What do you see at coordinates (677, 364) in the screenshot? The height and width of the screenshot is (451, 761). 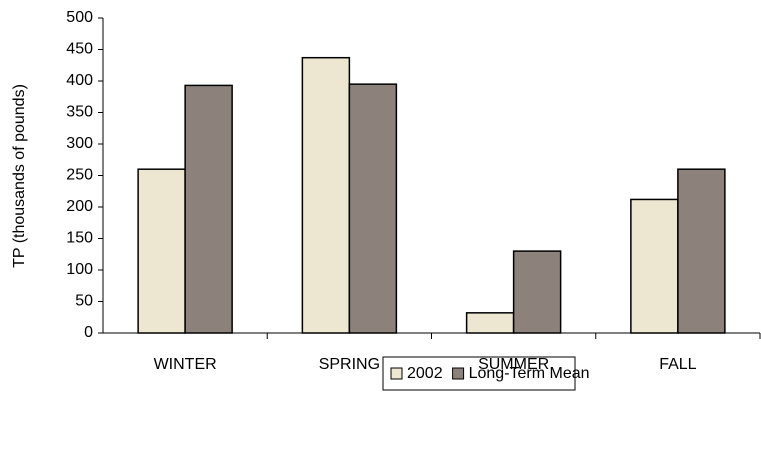 I see `x-tick-label: FALL` at bounding box center [677, 364].